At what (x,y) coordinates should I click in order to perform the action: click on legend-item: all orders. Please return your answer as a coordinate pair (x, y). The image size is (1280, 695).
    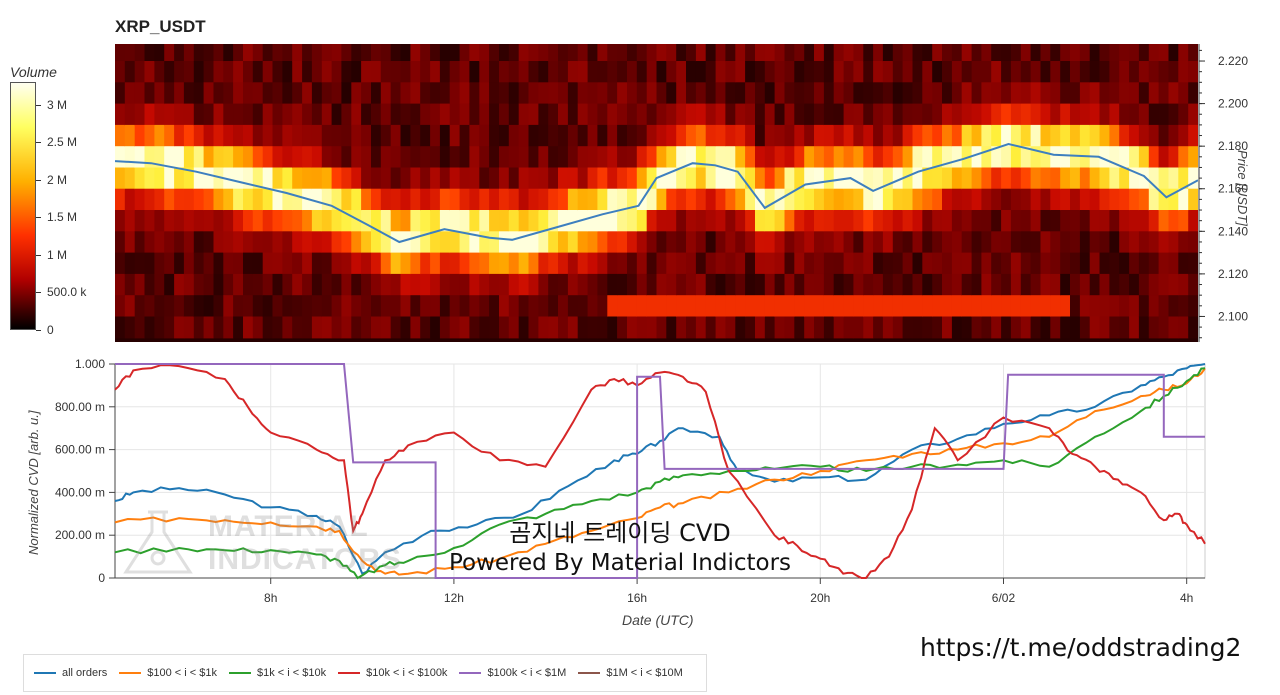
    Looking at the image, I should click on (70, 673).